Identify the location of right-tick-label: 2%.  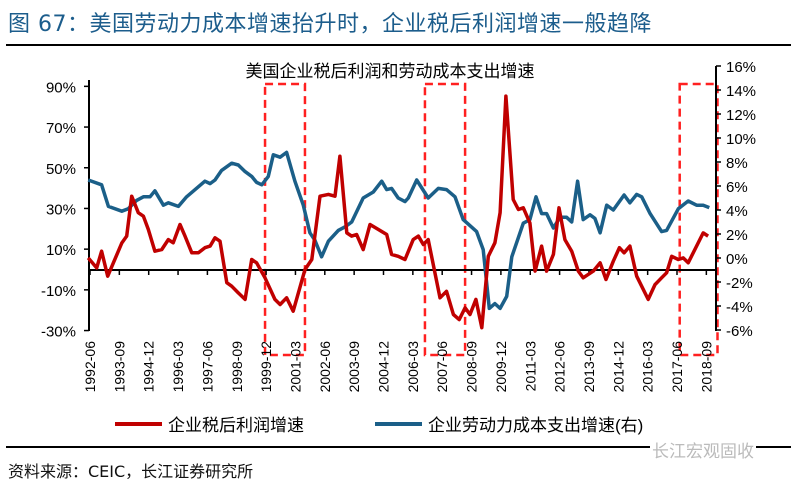
(737, 235).